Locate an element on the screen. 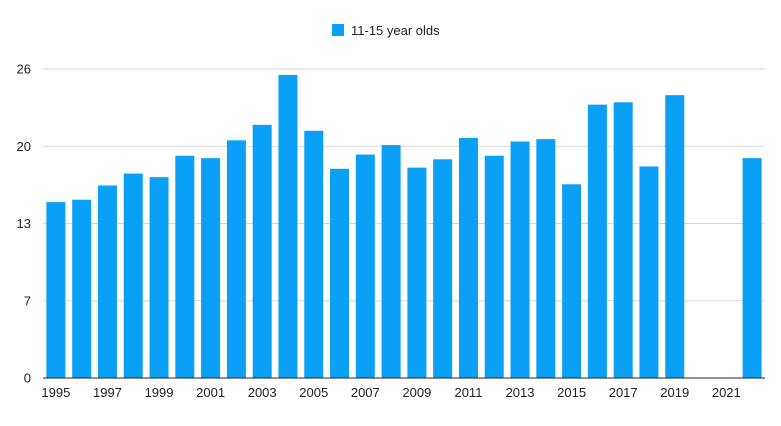 This screenshot has height=426, width=781. bar-2017 is located at coordinates (623, 240).